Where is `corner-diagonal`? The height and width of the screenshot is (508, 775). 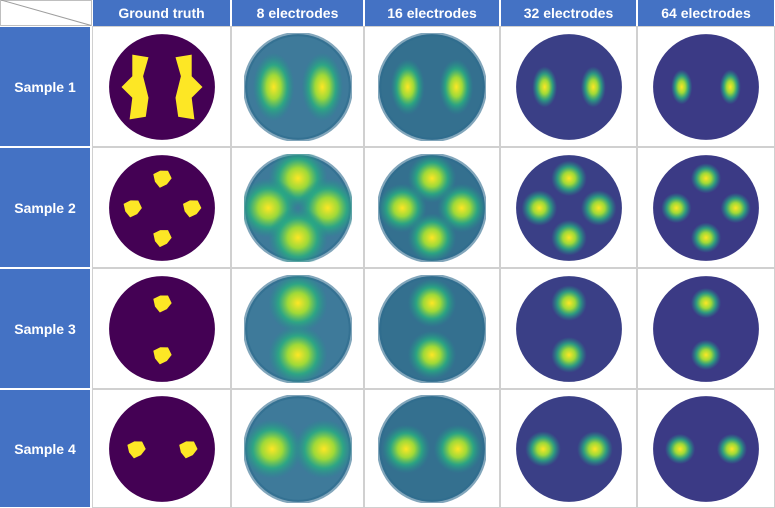 corner-diagonal is located at coordinates (46, 13).